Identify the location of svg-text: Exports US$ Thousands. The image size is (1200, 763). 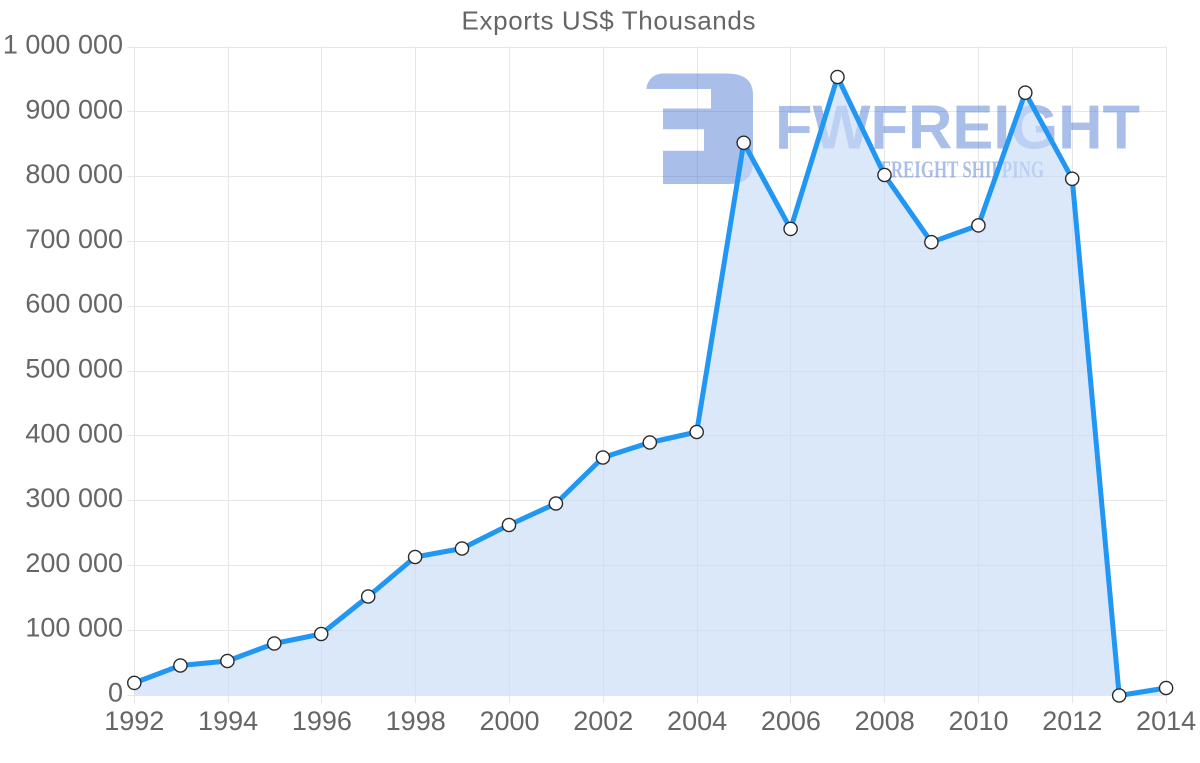
(609, 21).